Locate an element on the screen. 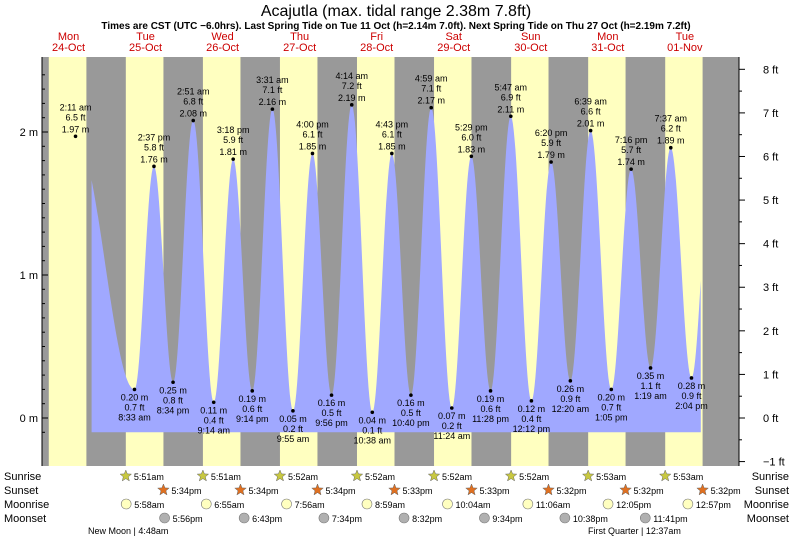  right-tick-label: 4 ft is located at coordinates (770, 245).